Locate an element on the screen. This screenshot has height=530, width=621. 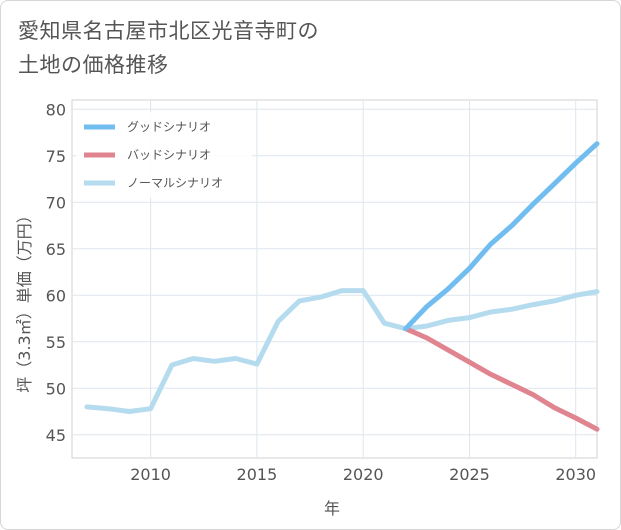
y-axis-label: 坪（3.3㎡）単価（万円） is located at coordinates (24, 299).